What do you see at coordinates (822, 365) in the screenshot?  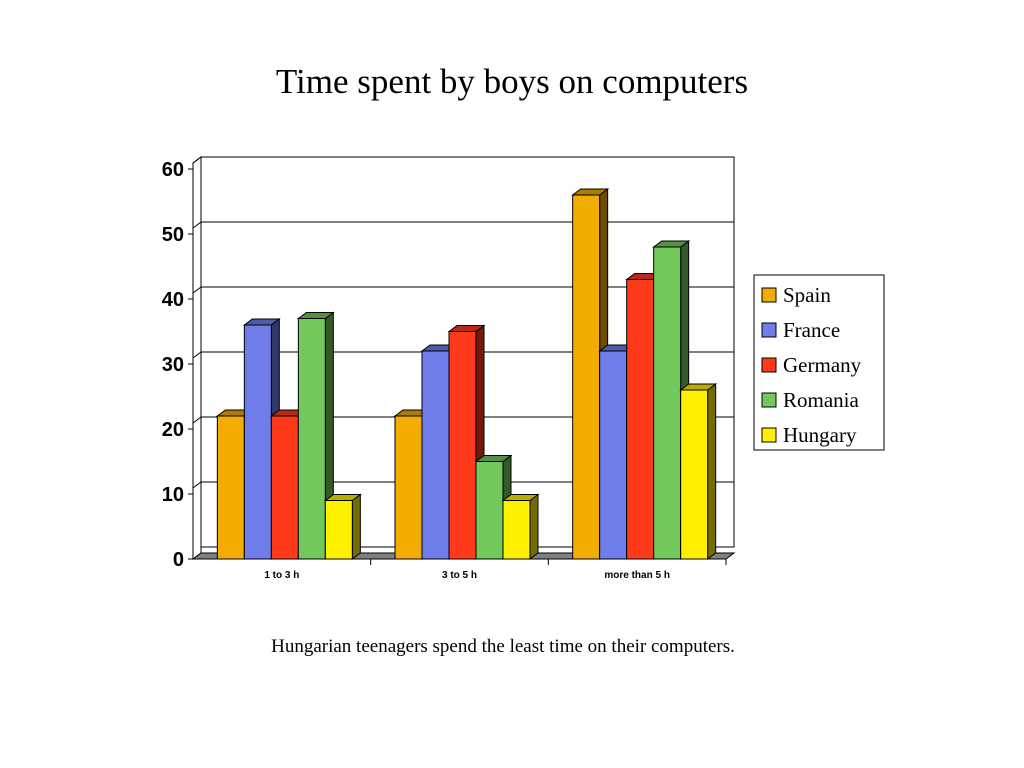 I see `legend-label: Germany` at bounding box center [822, 365].